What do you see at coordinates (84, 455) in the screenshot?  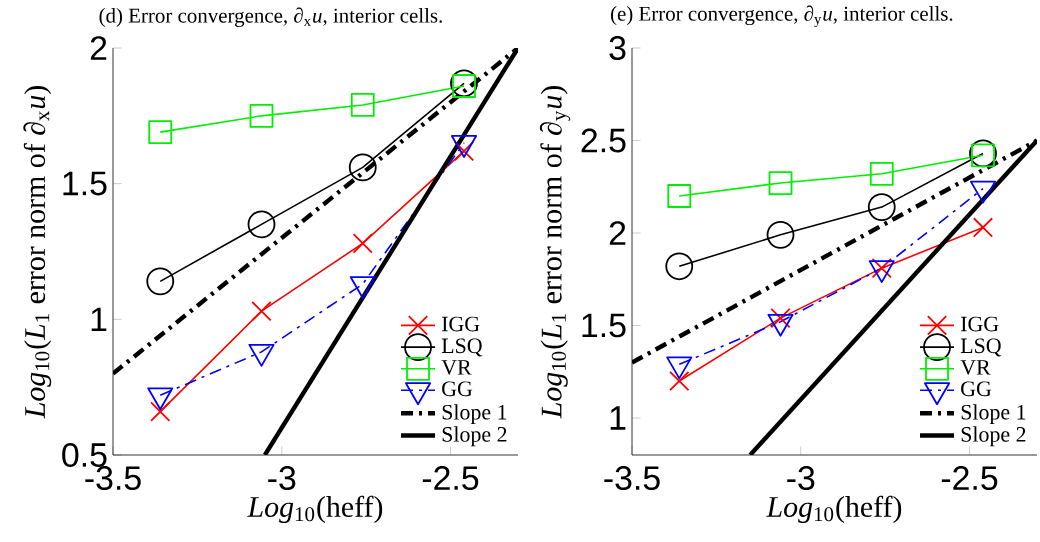 I see `y-tick-label: 0.5` at bounding box center [84, 455].